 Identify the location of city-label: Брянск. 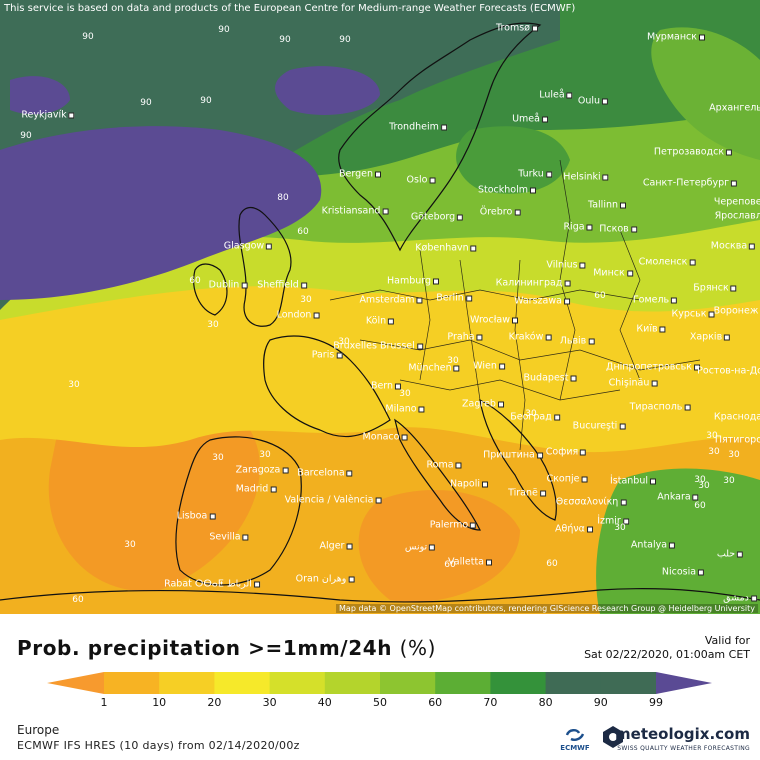
(715, 288).